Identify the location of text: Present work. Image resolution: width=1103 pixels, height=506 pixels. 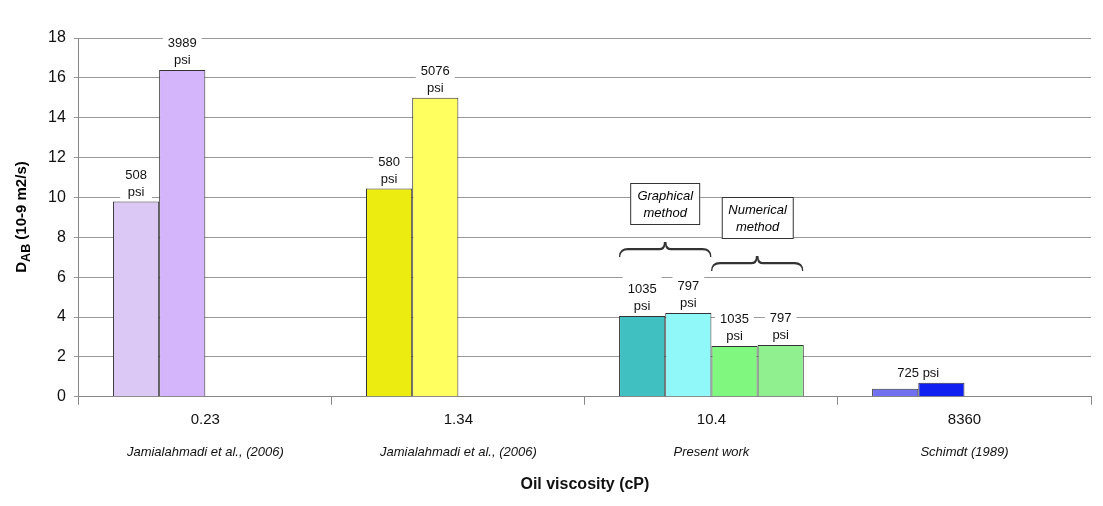
(712, 452).